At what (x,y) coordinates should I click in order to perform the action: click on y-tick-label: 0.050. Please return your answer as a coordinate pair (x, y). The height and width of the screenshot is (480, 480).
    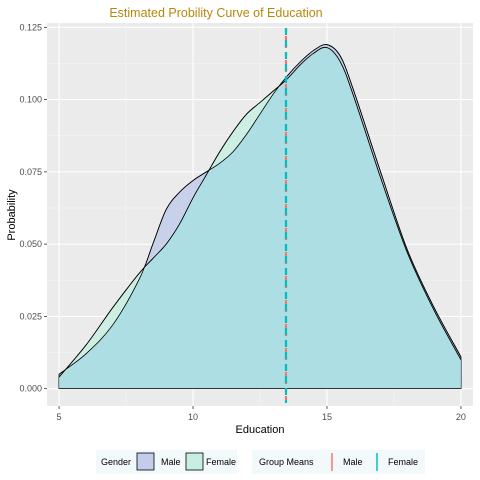
    Looking at the image, I should click on (30, 244).